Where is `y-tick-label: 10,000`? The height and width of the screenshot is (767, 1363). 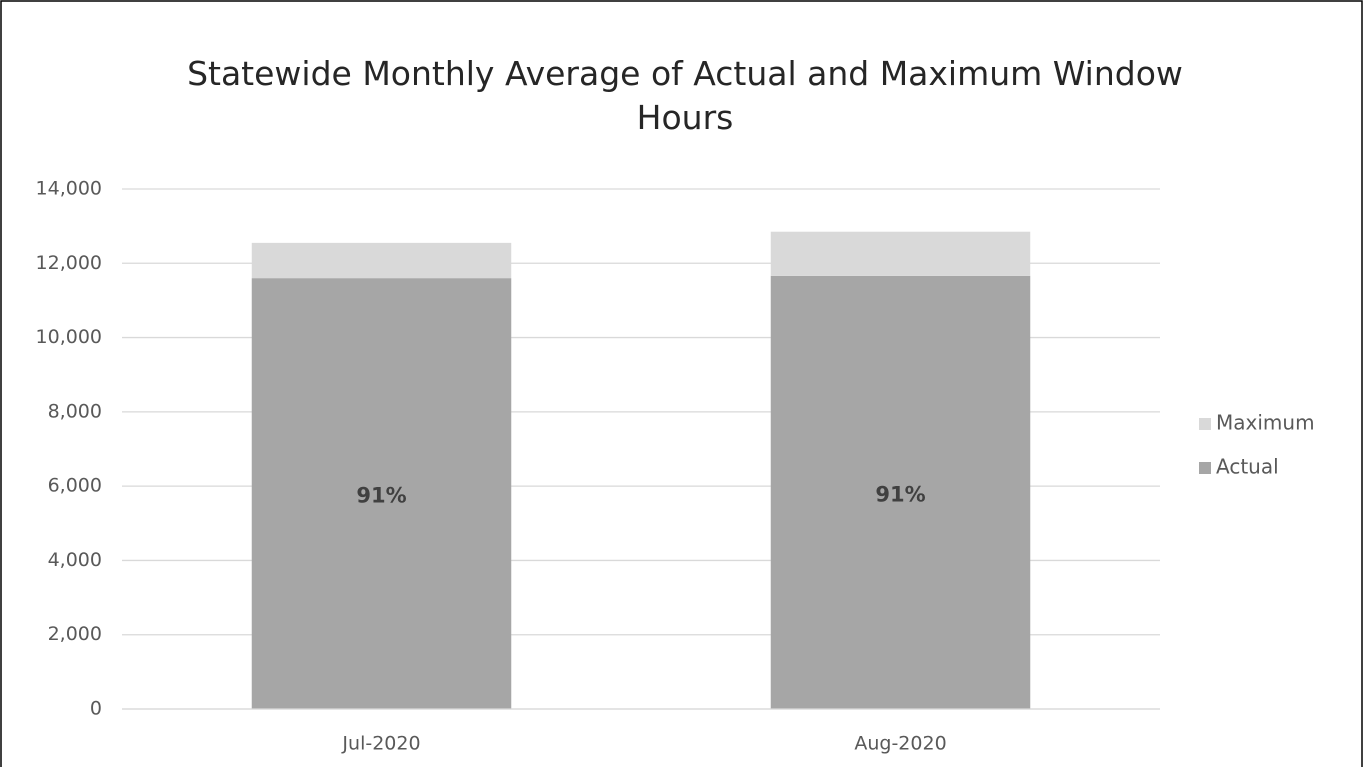
y-tick-label: 10,000 is located at coordinates (69, 337).